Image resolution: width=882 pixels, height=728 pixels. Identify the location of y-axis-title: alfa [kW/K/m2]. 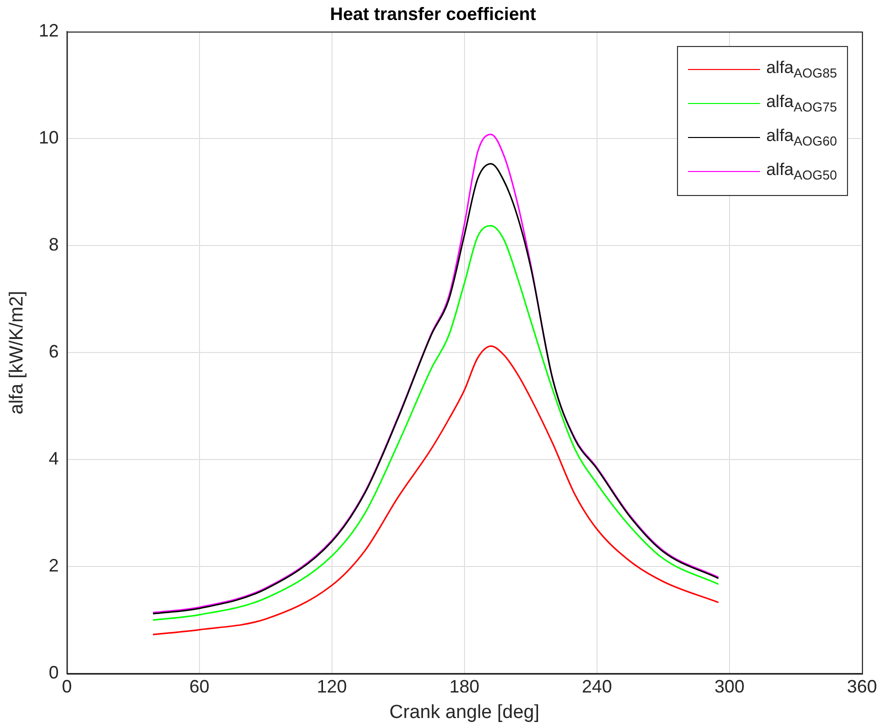
(17, 352).